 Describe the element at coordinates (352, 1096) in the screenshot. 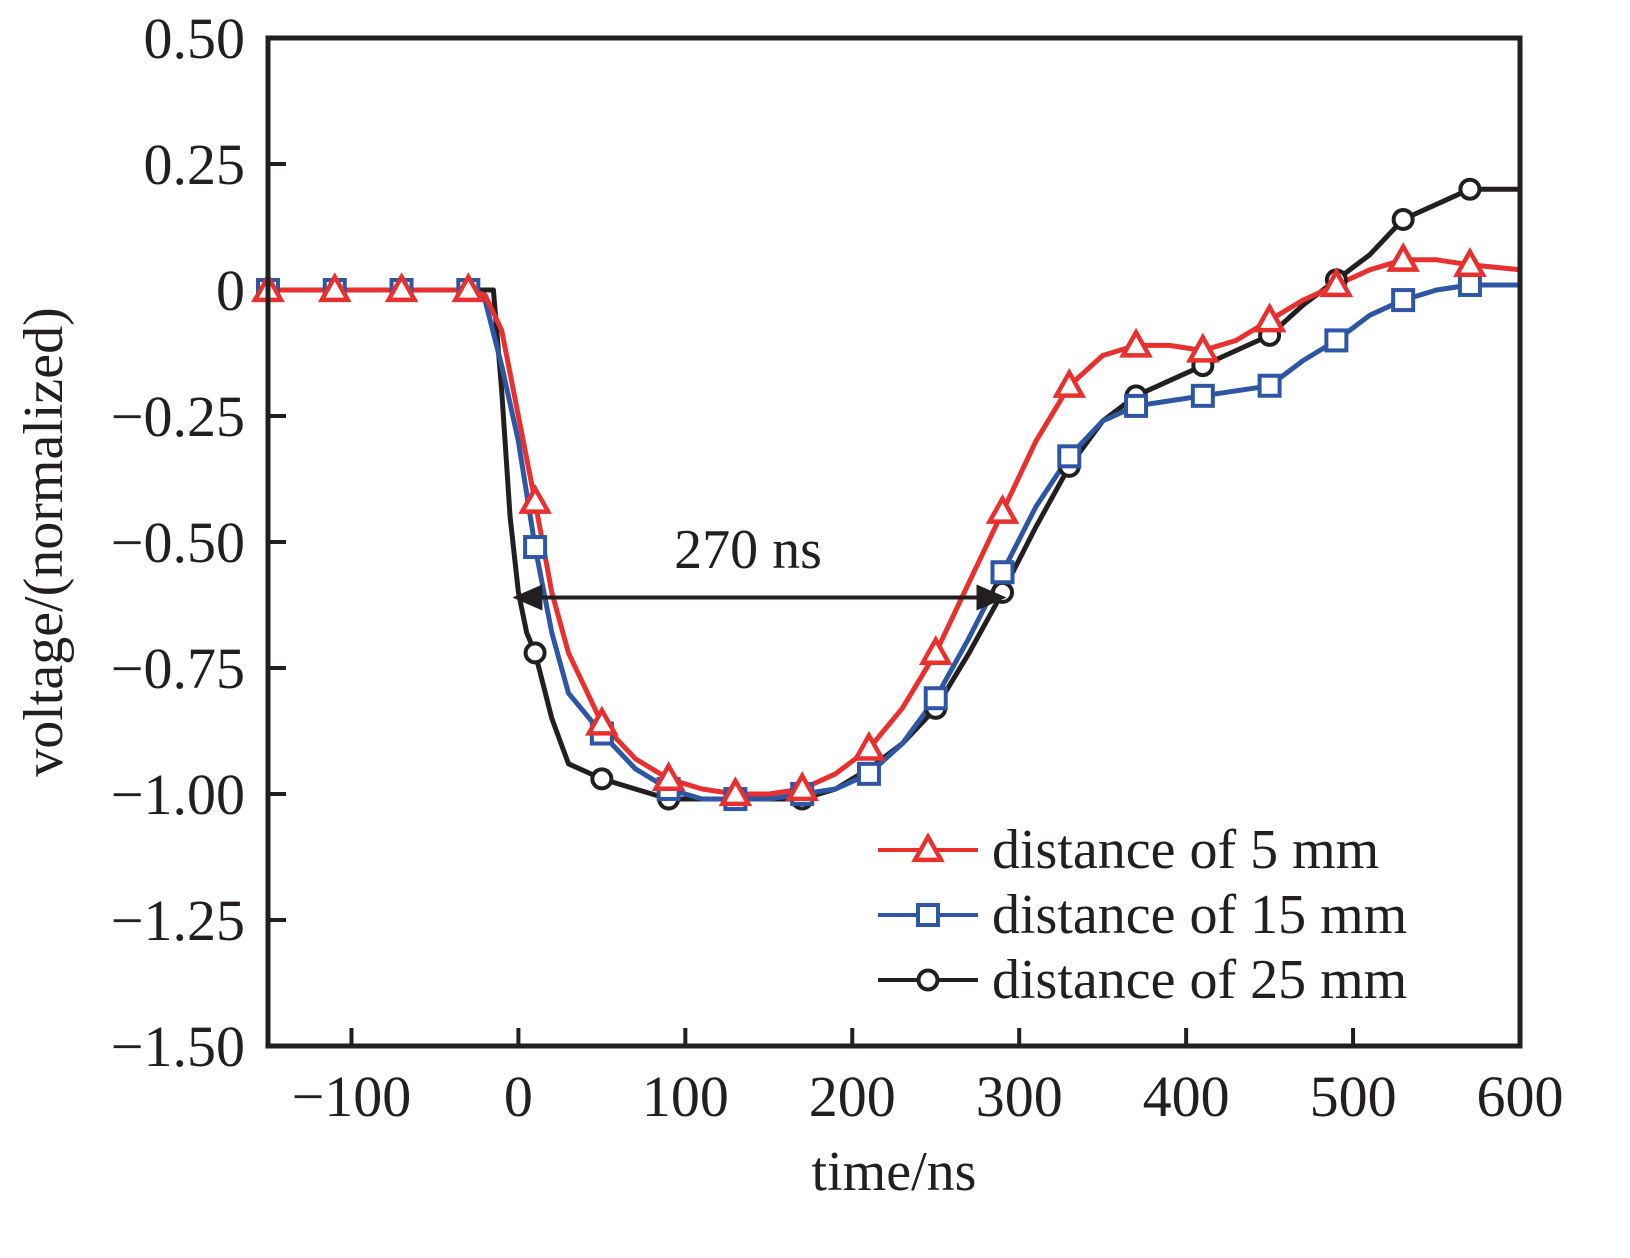

I see `x-tick-label: −100` at that location.